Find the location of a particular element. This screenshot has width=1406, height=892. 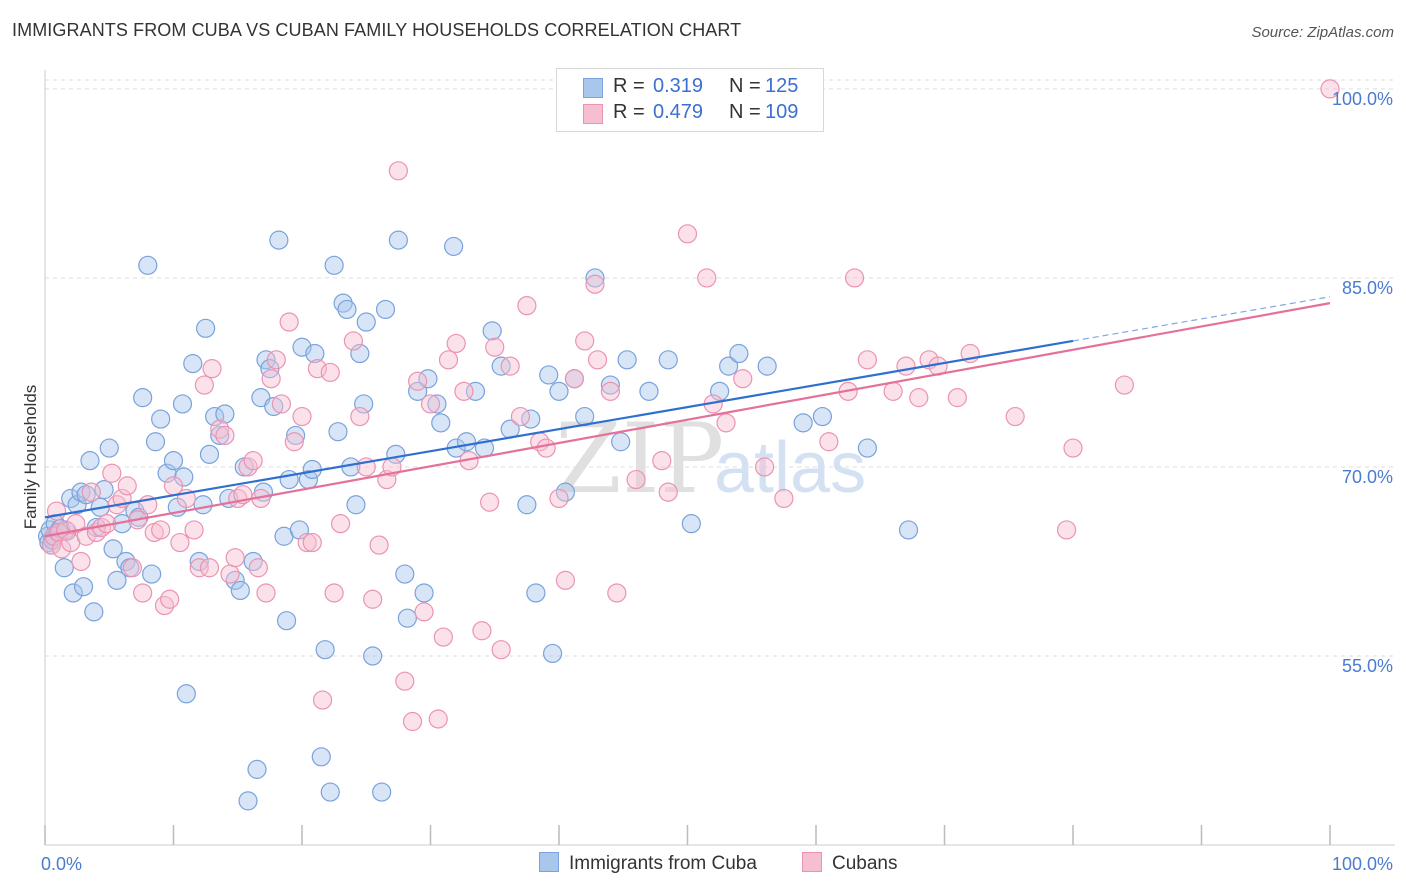

x-tick-label-max: 100.0% is located at coordinates (1362, 864).